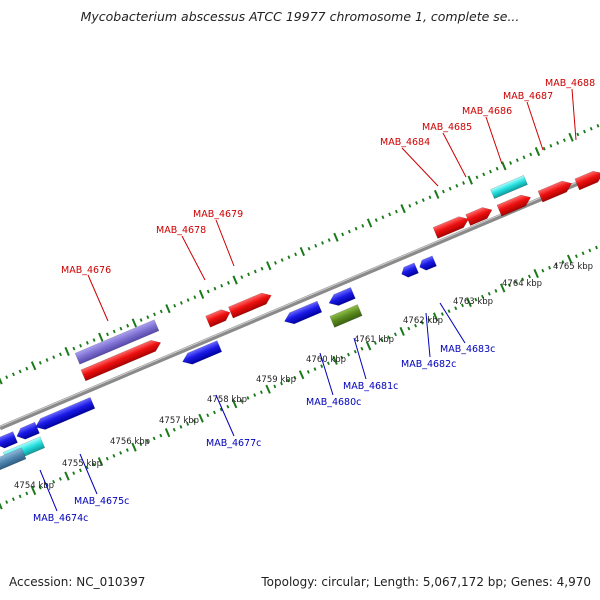 This screenshot has width=600, height=600. I want to click on gene-MAB_4683c, so click(427, 263).